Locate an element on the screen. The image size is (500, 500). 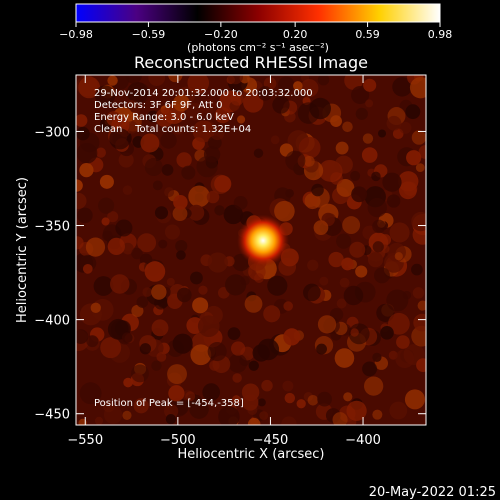
x-tick-label: −450 is located at coordinates (271, 440).